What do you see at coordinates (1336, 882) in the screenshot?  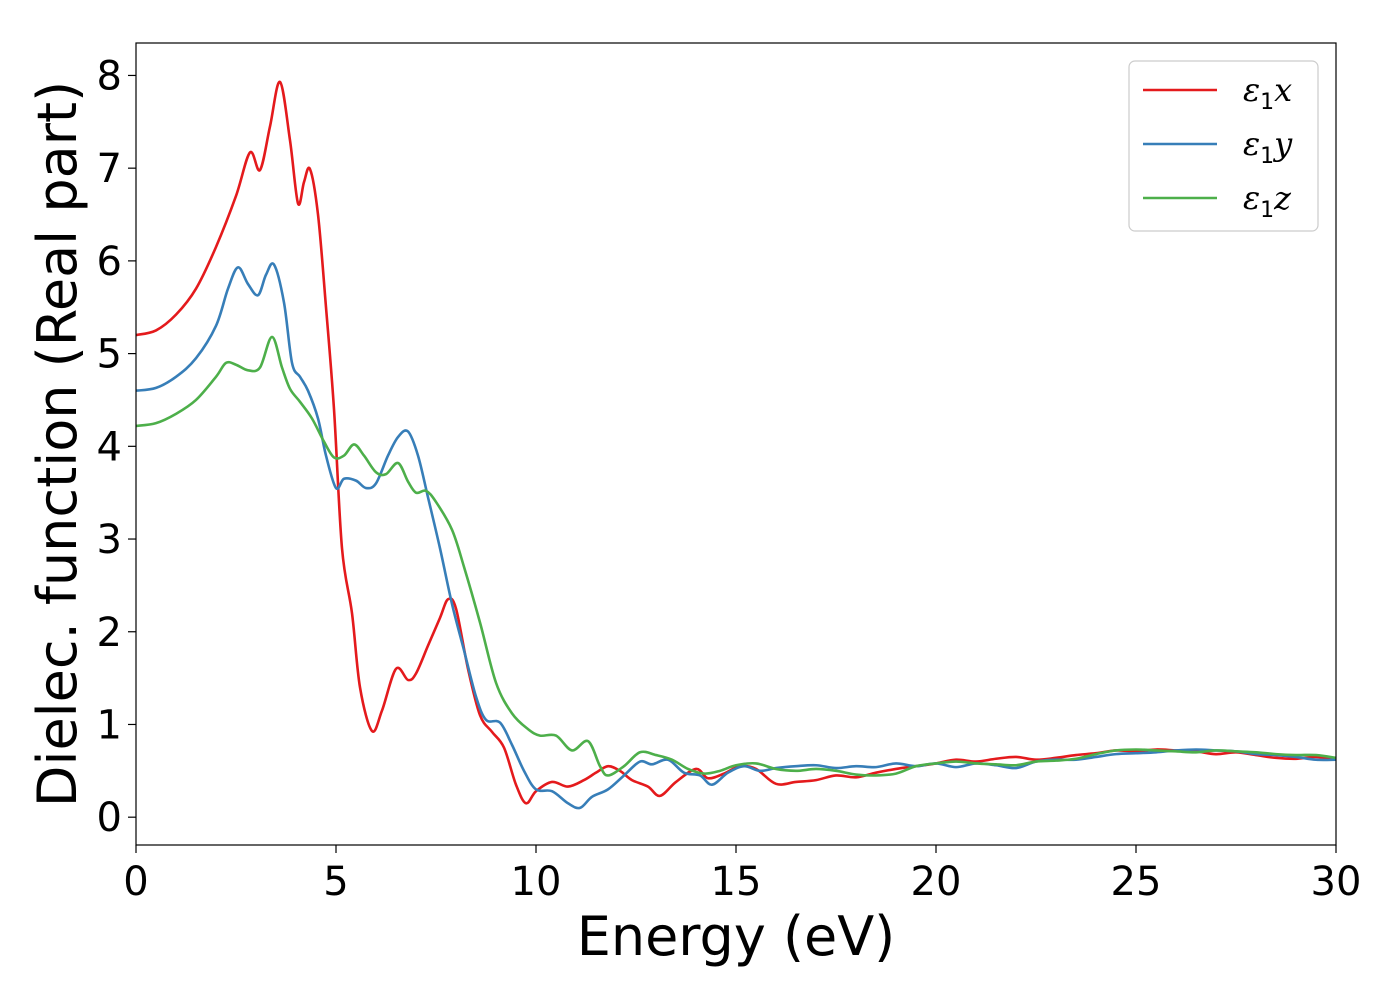 I see `x-tick-label: 30` at bounding box center [1336, 882].